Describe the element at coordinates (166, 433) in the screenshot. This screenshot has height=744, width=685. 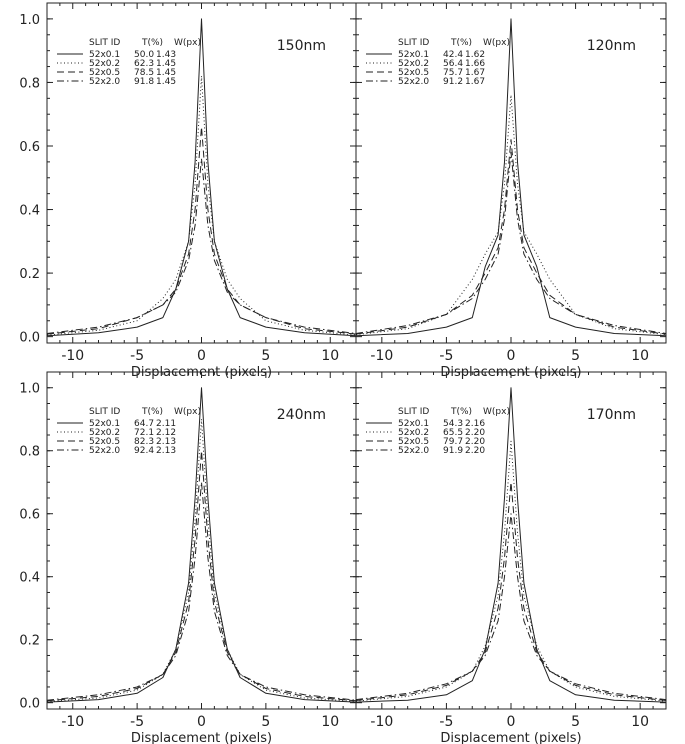
I see `legend-w-value: 2.12` at that location.